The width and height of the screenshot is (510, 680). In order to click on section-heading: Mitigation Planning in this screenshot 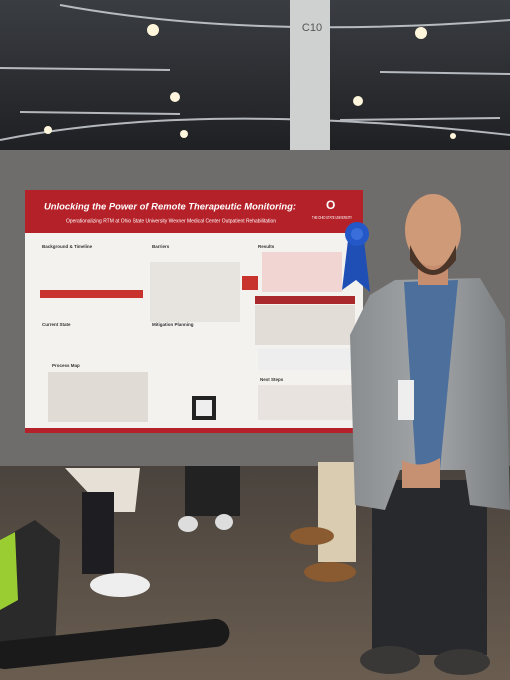, I will do `click(173, 324)`.